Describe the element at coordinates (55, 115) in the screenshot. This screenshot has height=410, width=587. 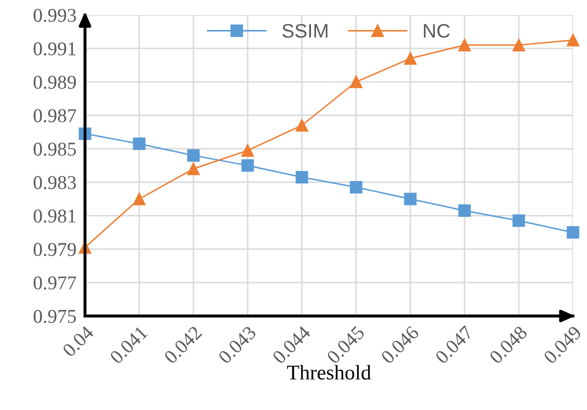
I see `y-tick-label: 0.987` at that location.